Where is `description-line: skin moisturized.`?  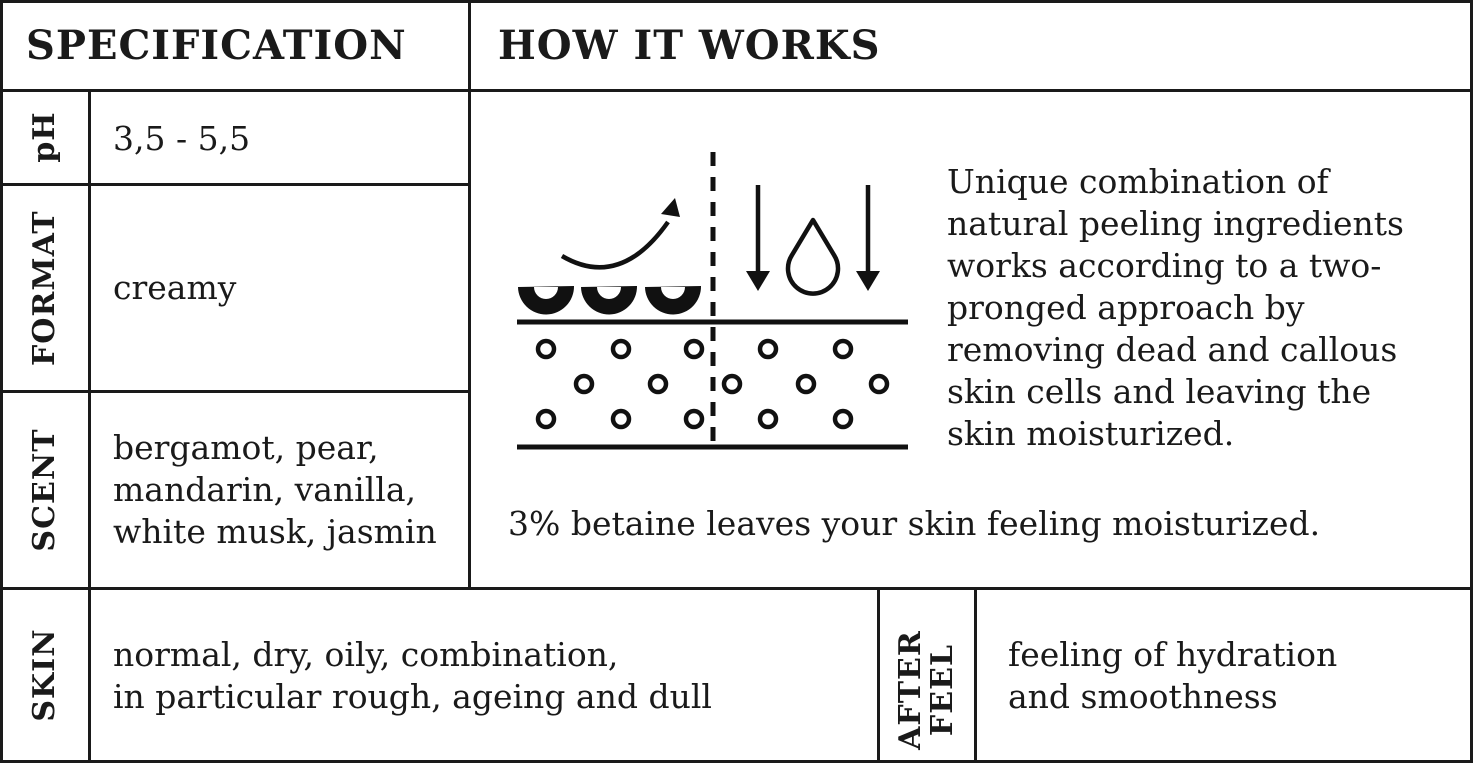
description-line: skin moisturized. is located at coordinates (1091, 433).